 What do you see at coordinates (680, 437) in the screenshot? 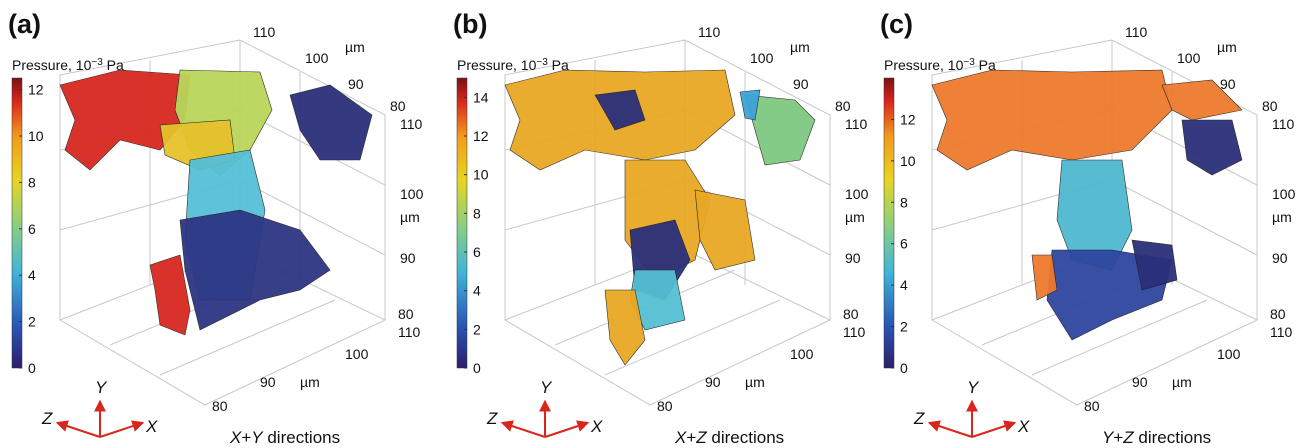
I see `caption-part: X` at bounding box center [680, 437].